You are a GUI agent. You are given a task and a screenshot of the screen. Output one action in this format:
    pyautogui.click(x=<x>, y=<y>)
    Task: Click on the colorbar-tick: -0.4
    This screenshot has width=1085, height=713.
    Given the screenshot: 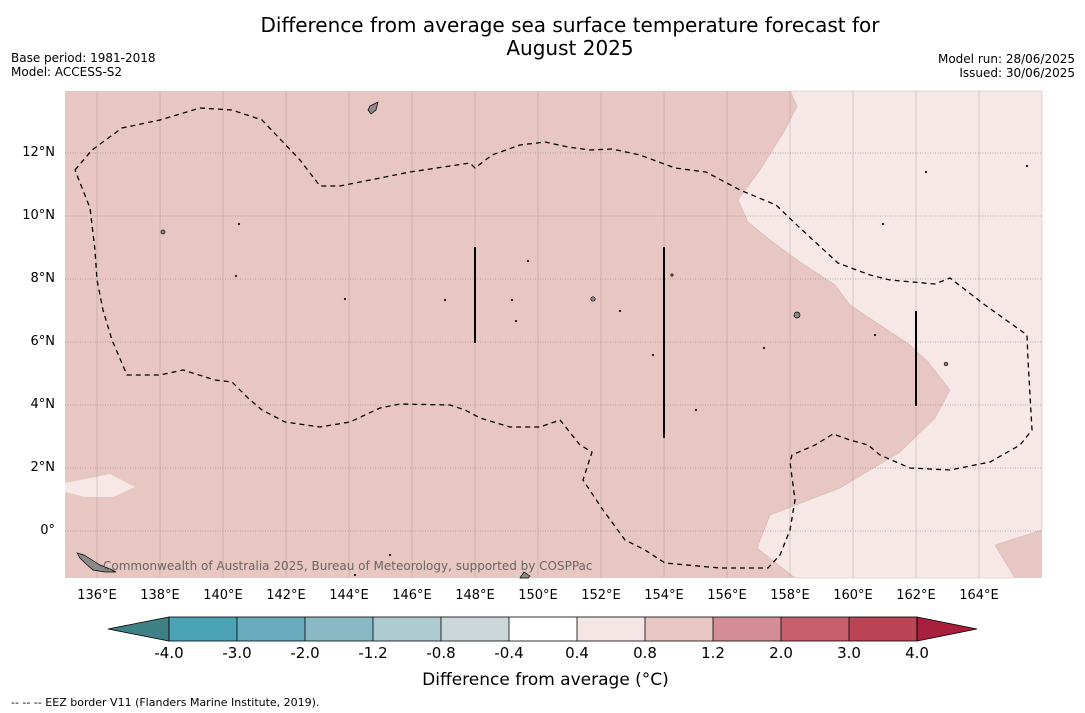 What is the action you would take?
    pyautogui.click(x=509, y=653)
    